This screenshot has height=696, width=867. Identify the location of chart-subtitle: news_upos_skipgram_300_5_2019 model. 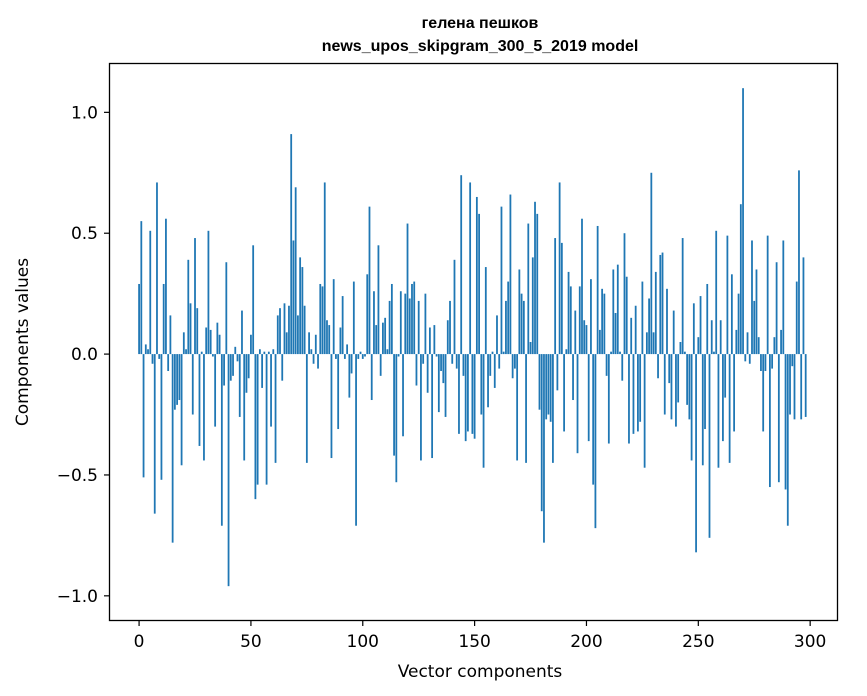
(480, 46).